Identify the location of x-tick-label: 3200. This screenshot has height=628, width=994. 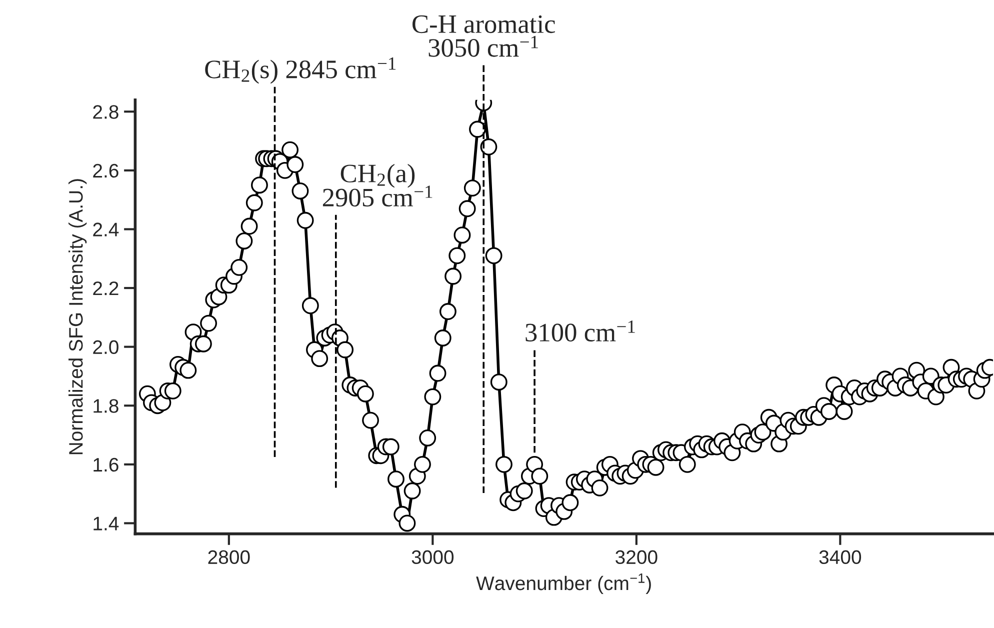
(637, 557).